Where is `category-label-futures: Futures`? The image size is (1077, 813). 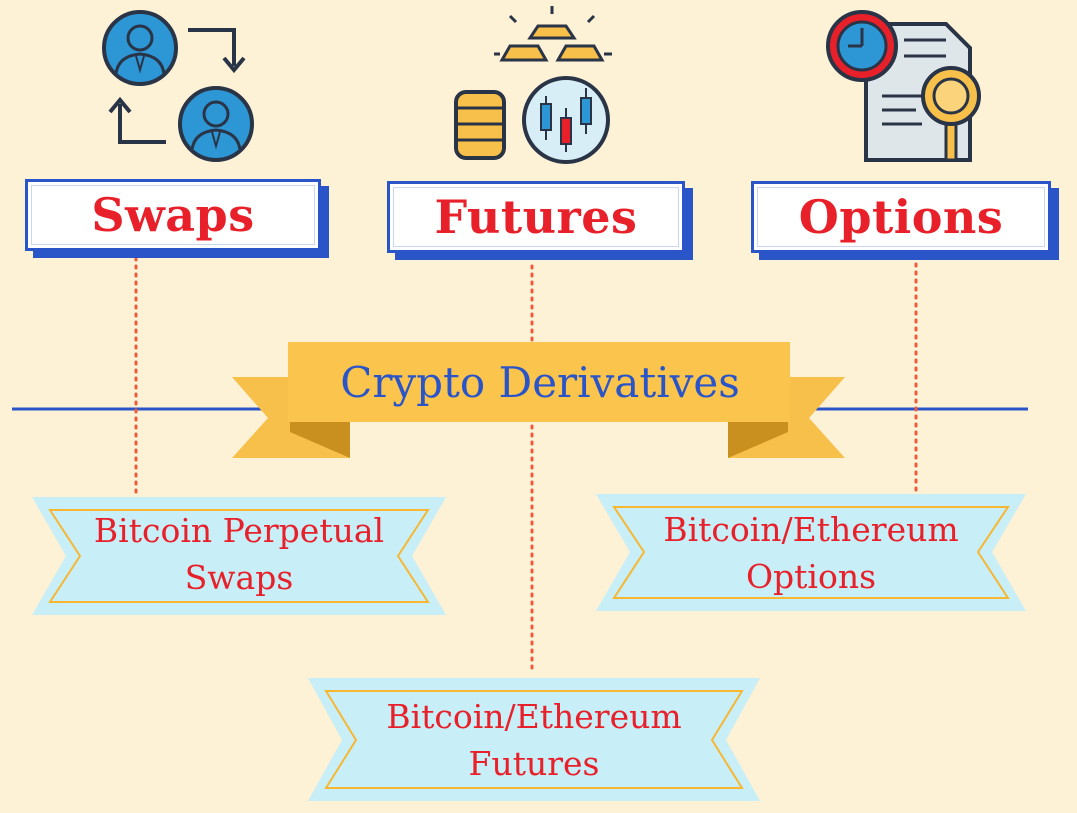
category-label-futures: Futures is located at coordinates (536, 217).